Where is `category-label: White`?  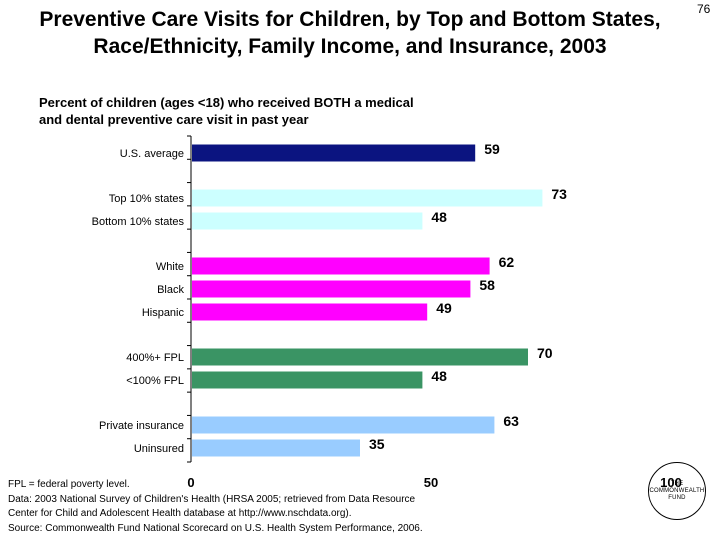 category-label: White is located at coordinates (170, 267).